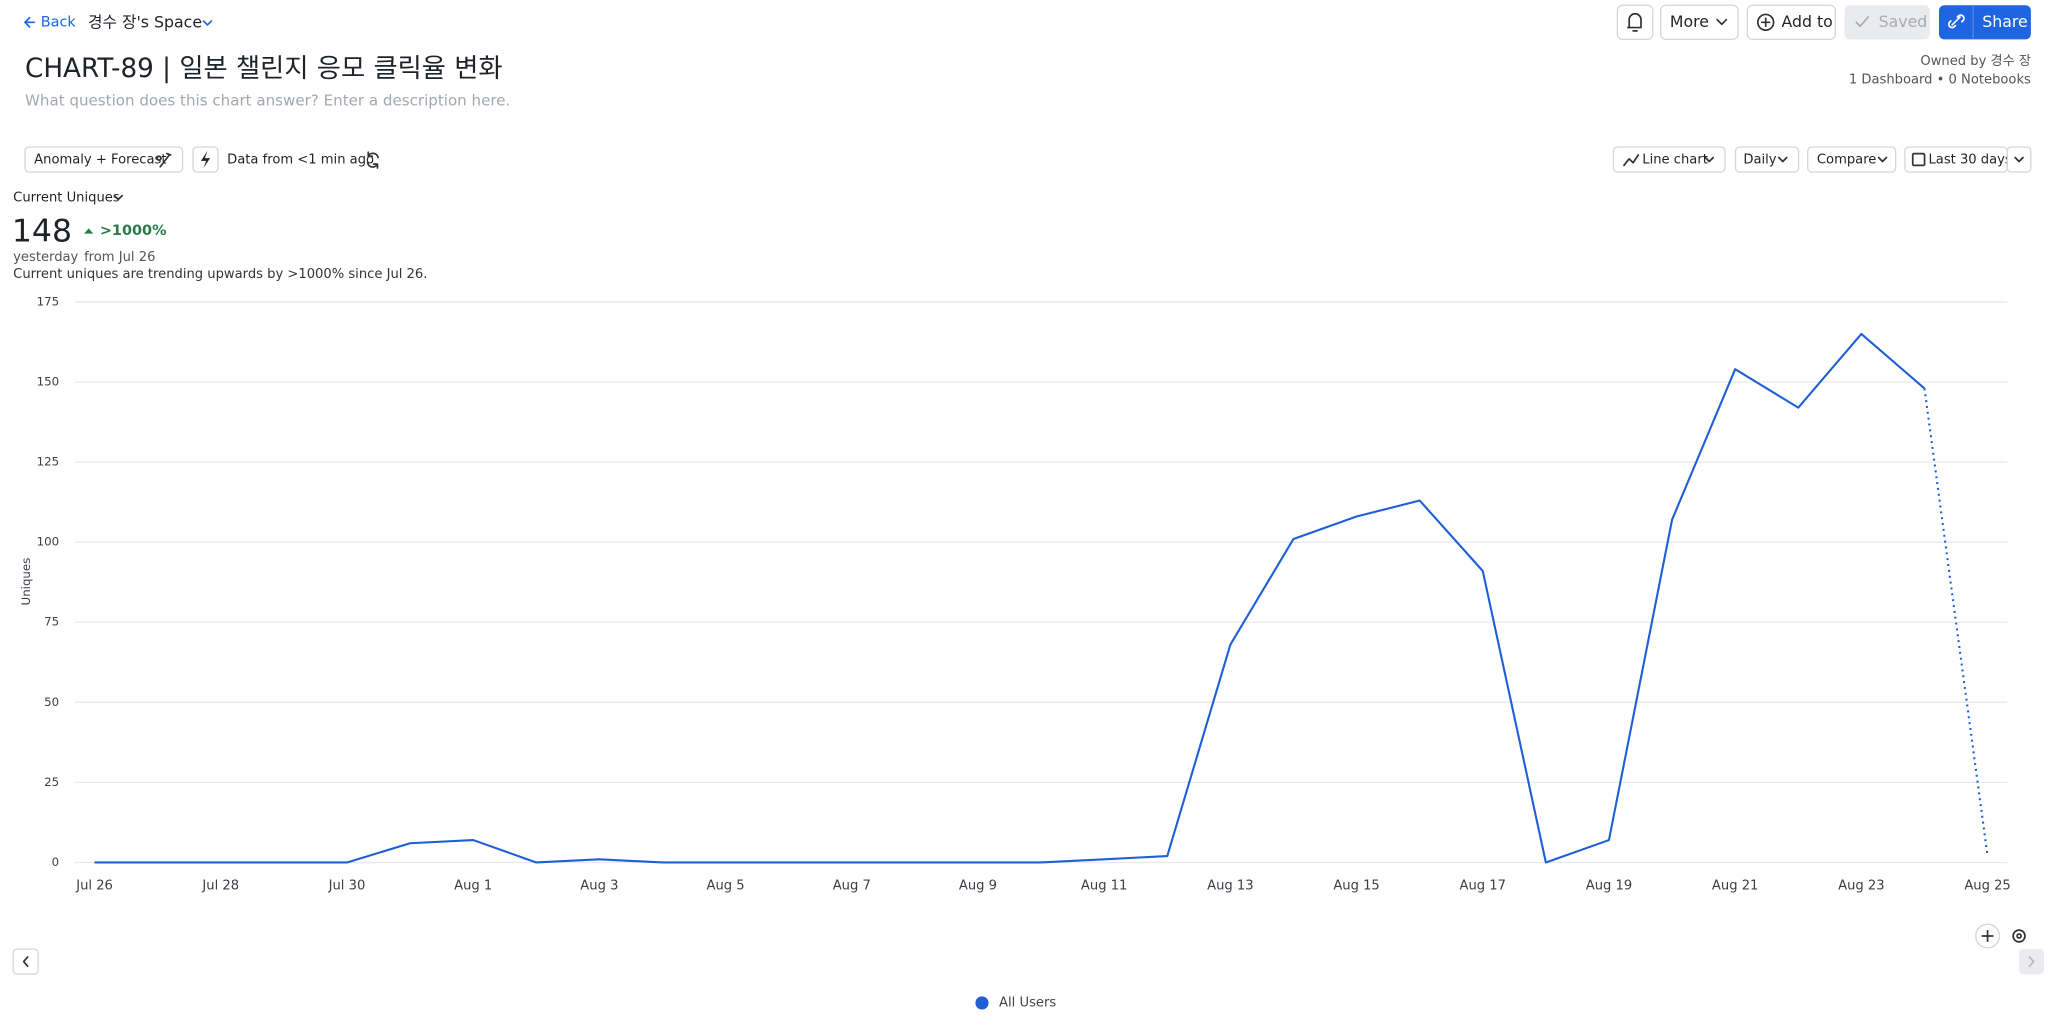 The image size is (2048, 1025). What do you see at coordinates (852, 886) in the screenshot?
I see `x-tick-label: Aug 7` at bounding box center [852, 886].